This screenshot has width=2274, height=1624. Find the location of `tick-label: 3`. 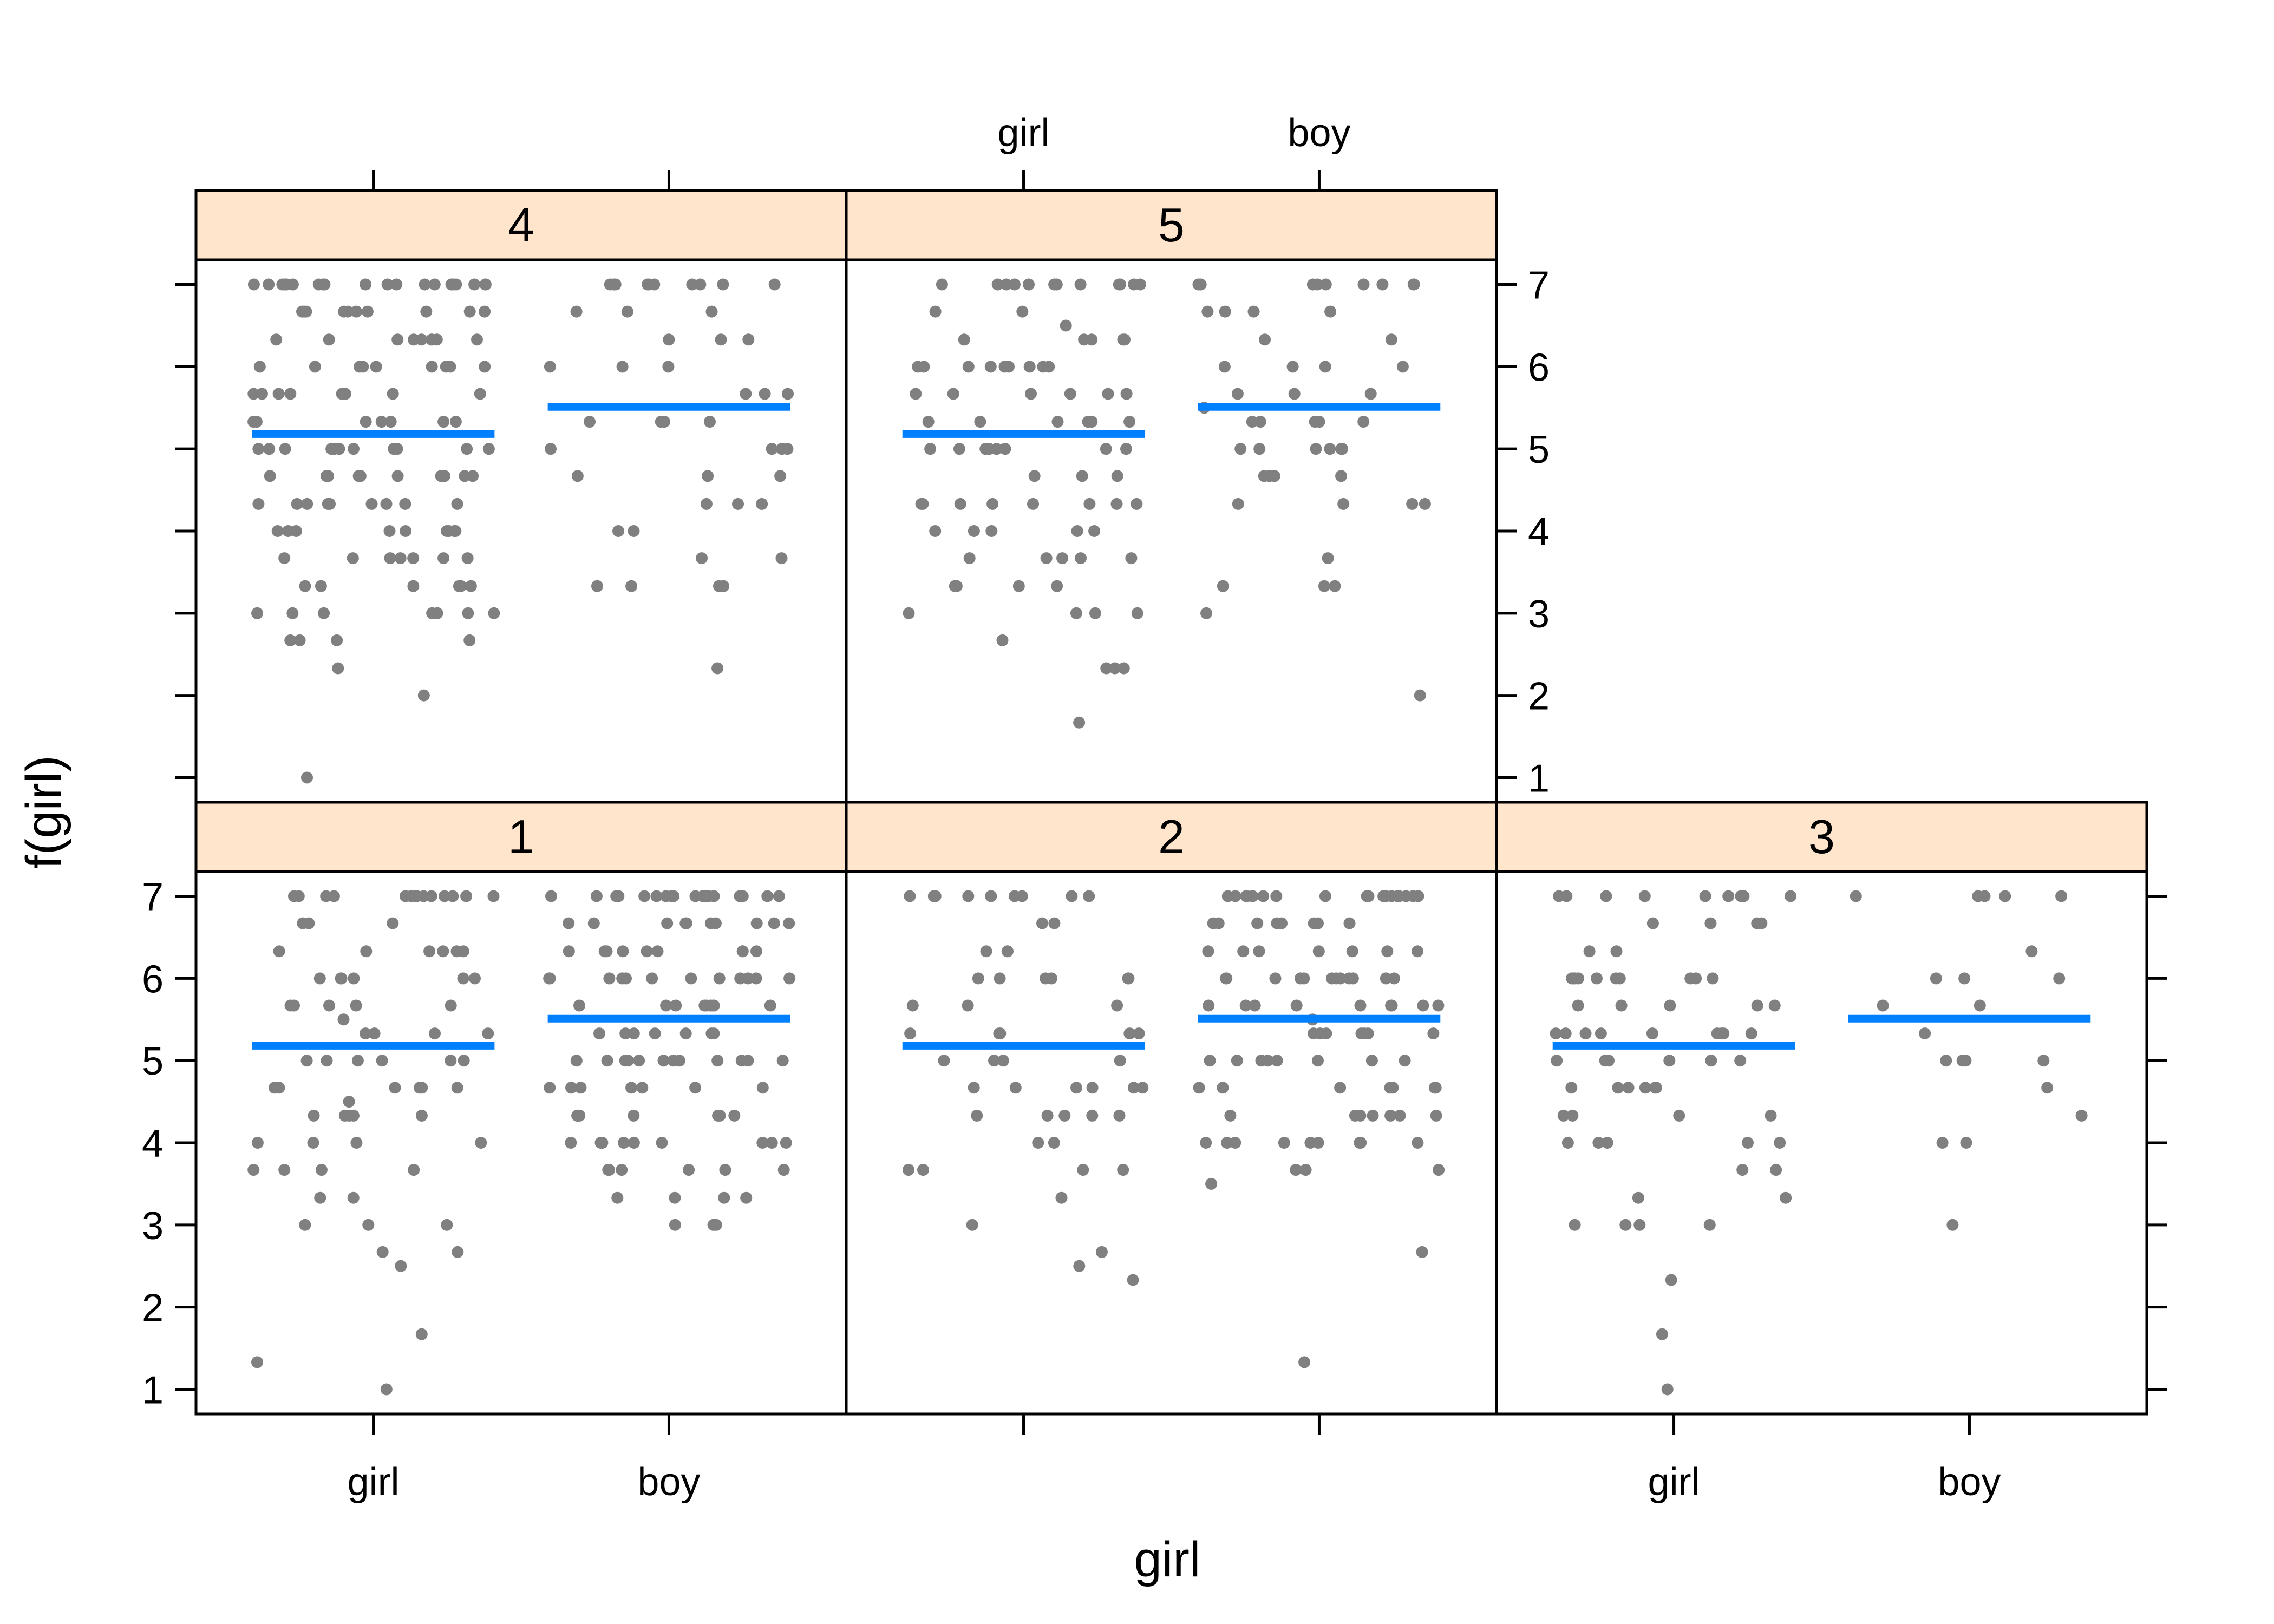

tick-label: 3 is located at coordinates (1539, 614).